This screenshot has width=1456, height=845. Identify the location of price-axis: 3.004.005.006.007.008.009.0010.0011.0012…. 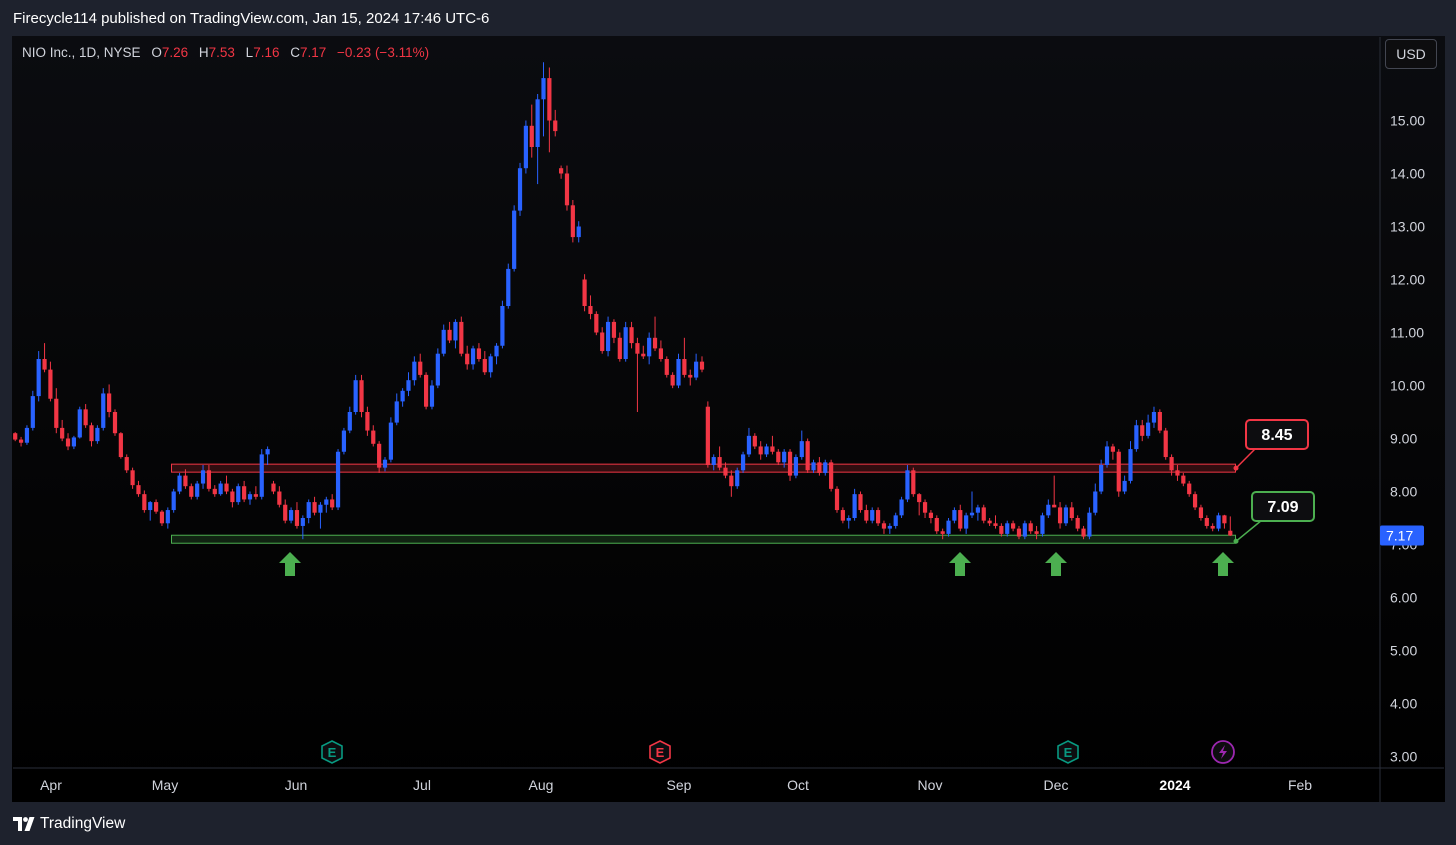
(1407, 439).